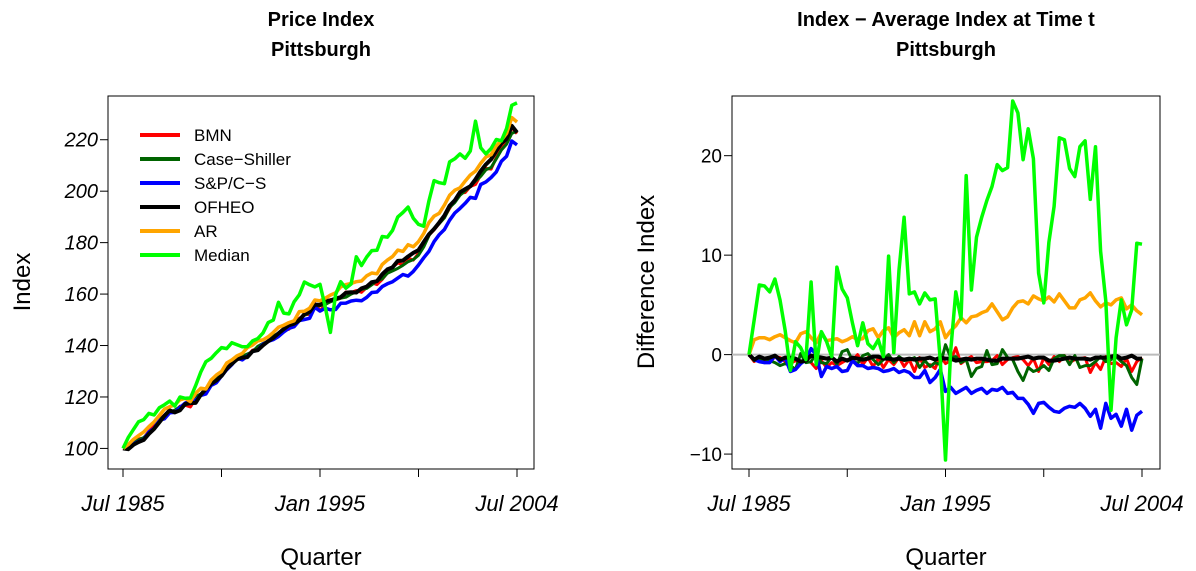  Describe the element at coordinates (81, 295) in the screenshot. I see `y-tick-label: 160` at that location.